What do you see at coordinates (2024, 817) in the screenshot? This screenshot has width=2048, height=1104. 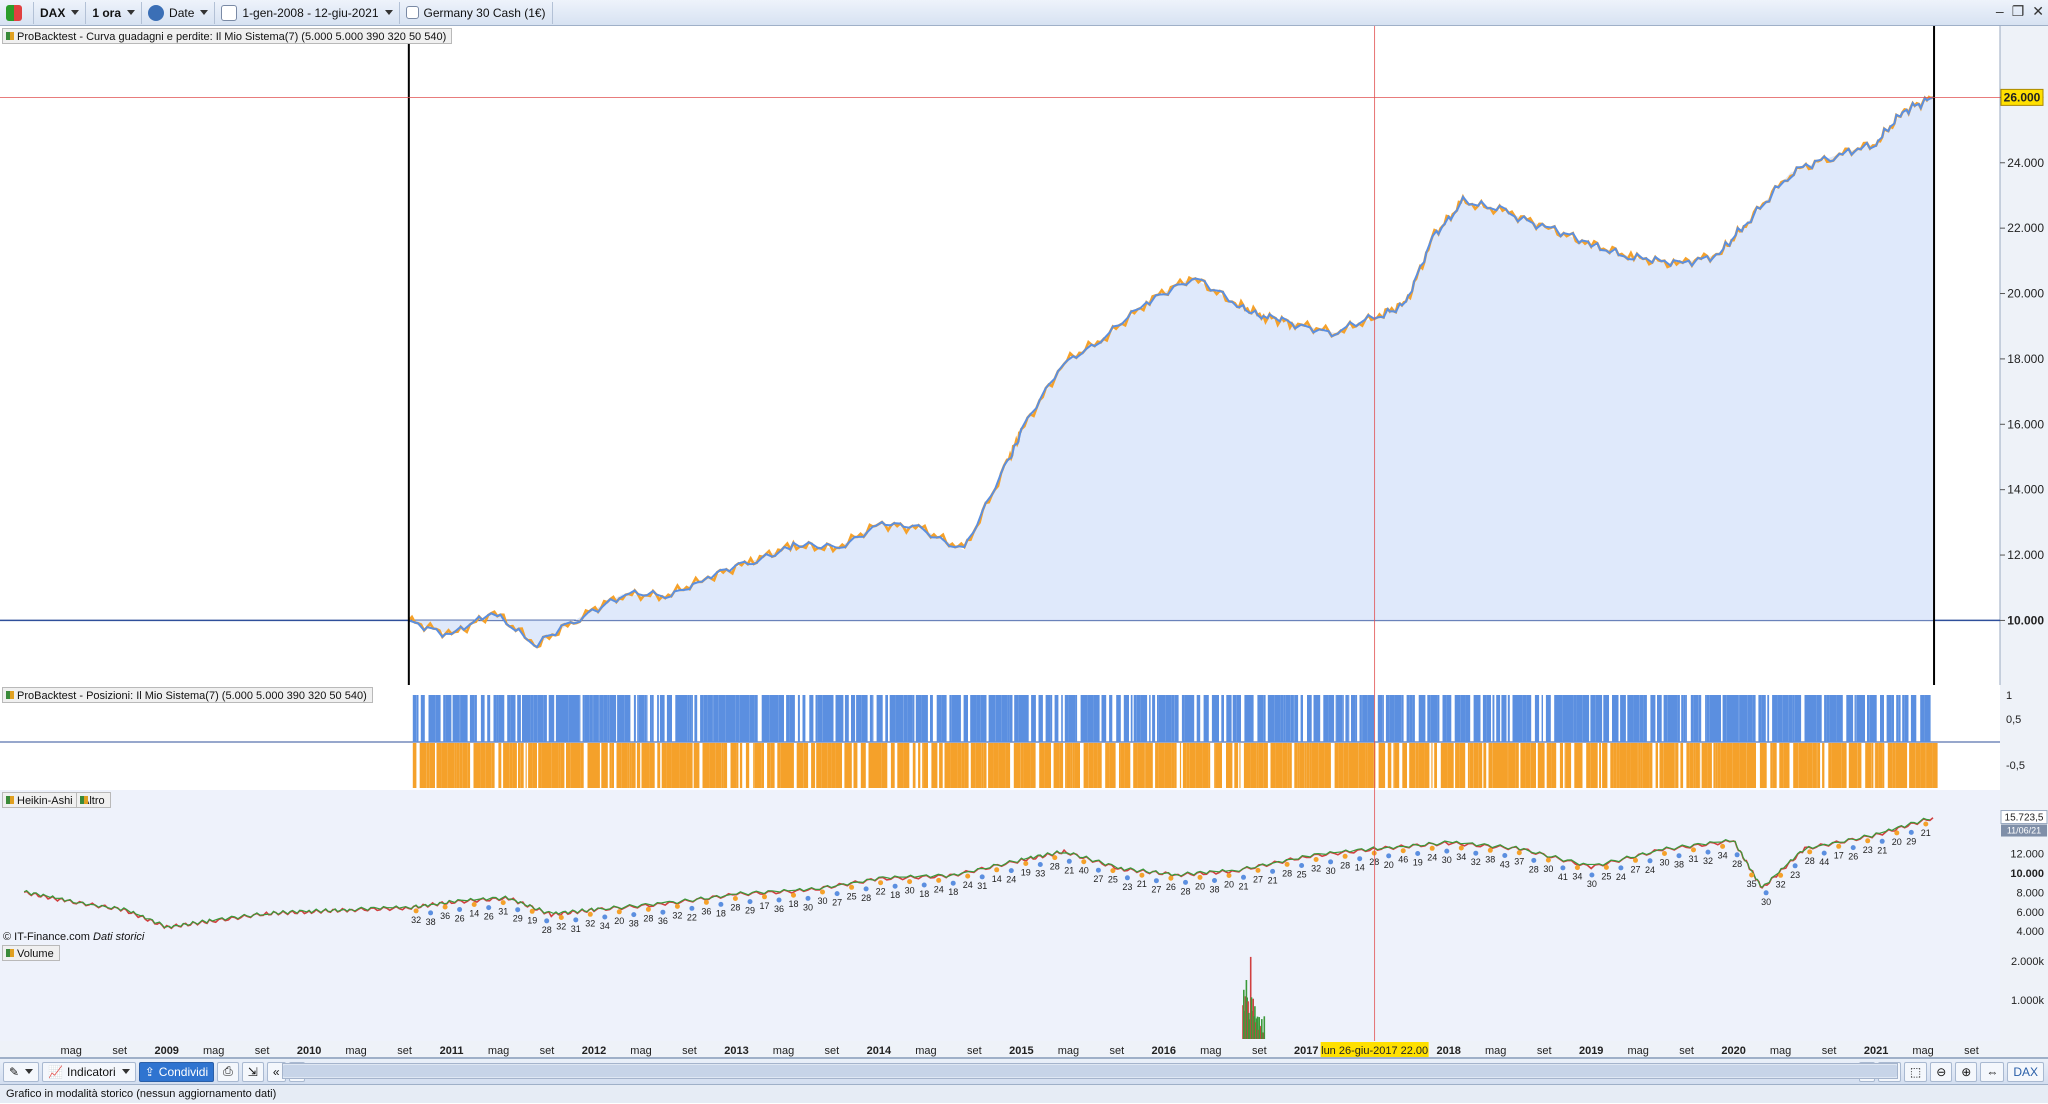 I see `heikin-current-box` at bounding box center [2024, 817].